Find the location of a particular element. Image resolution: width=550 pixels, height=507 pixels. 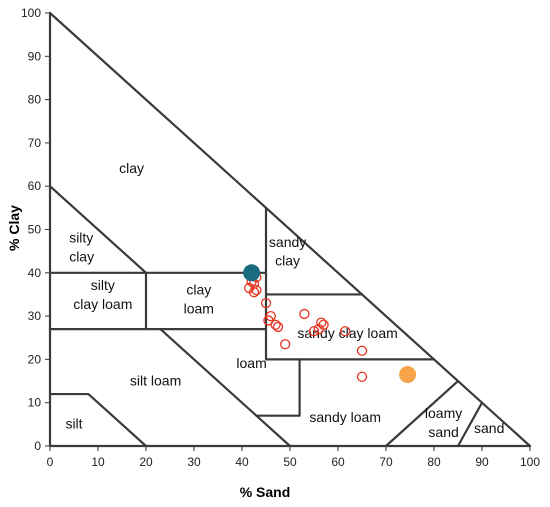

region-label: loam is located at coordinates (251, 363).